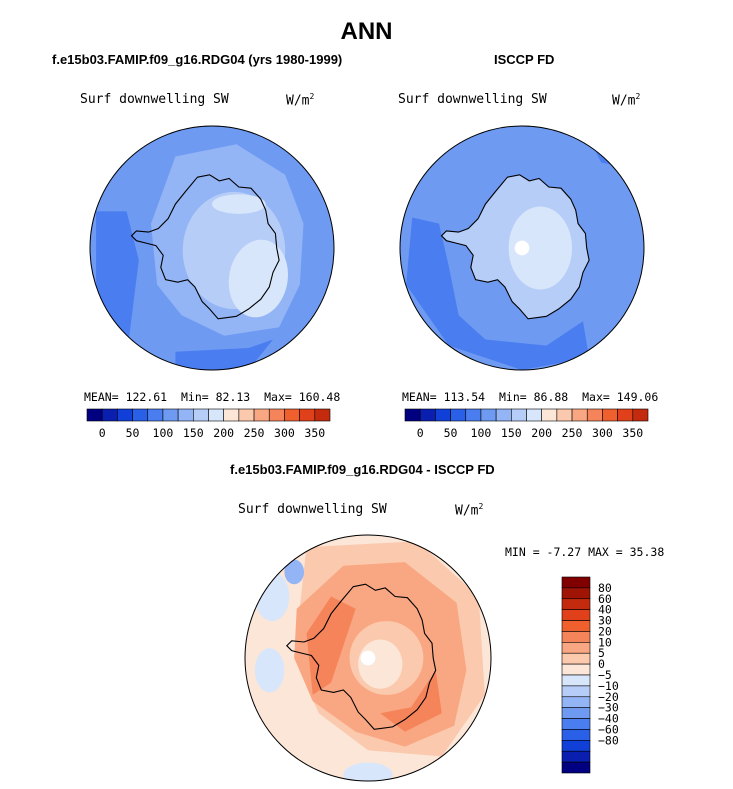 Image resolution: width=733 pixels, height=789 pixels. What do you see at coordinates (205, 247) in the screenshot?
I see `panel-1-map-coastline` at bounding box center [205, 247].